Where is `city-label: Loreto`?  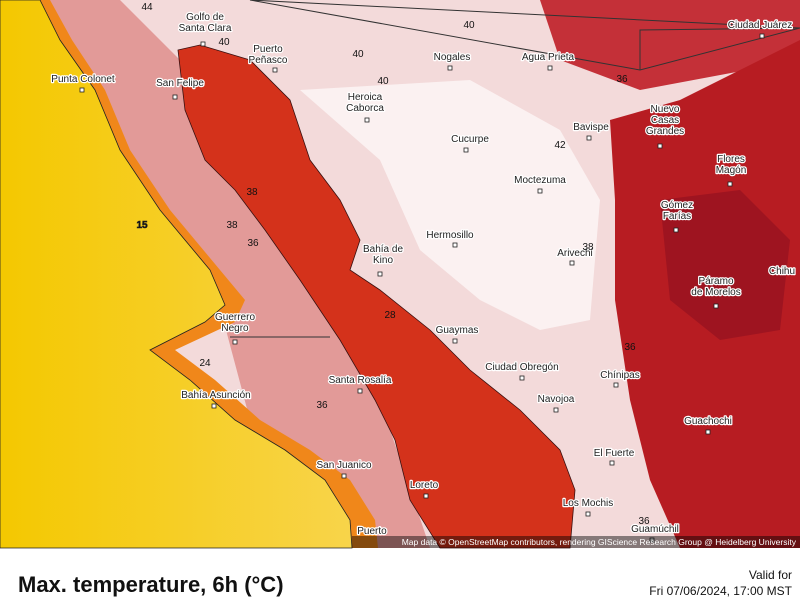 city-label: Loreto is located at coordinates (424, 485).